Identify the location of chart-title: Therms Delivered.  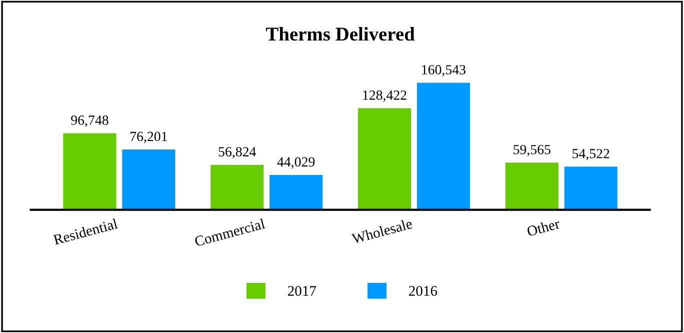
(340, 34).